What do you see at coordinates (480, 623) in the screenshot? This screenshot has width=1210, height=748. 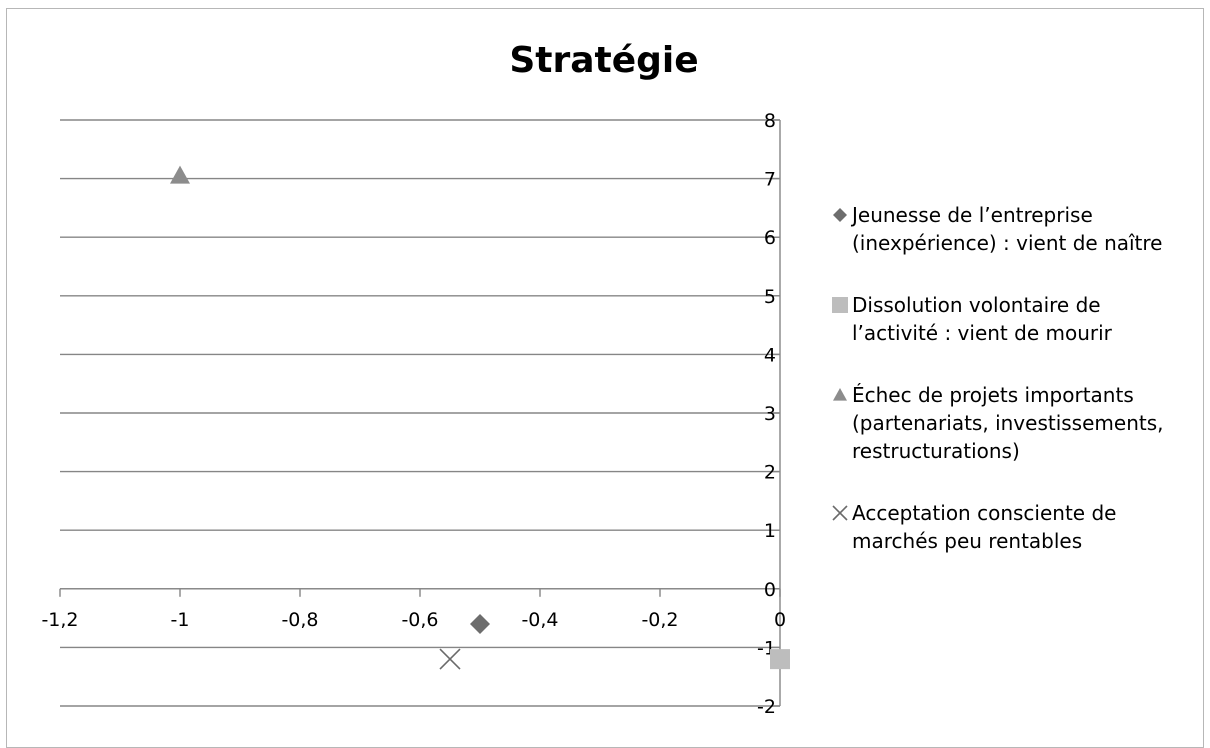 I see `data-point-diamond` at bounding box center [480, 623].